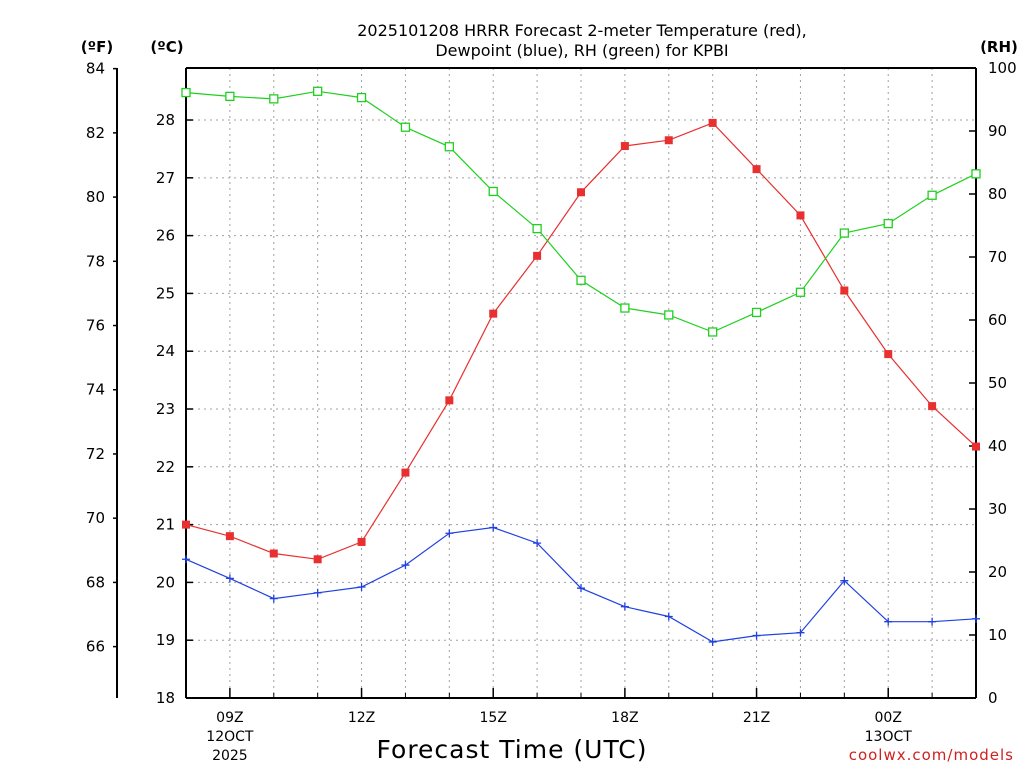 Image resolution: width=1024 pixels, height=768 pixels. I want to click on celsius-tick-label: 21, so click(165, 525).